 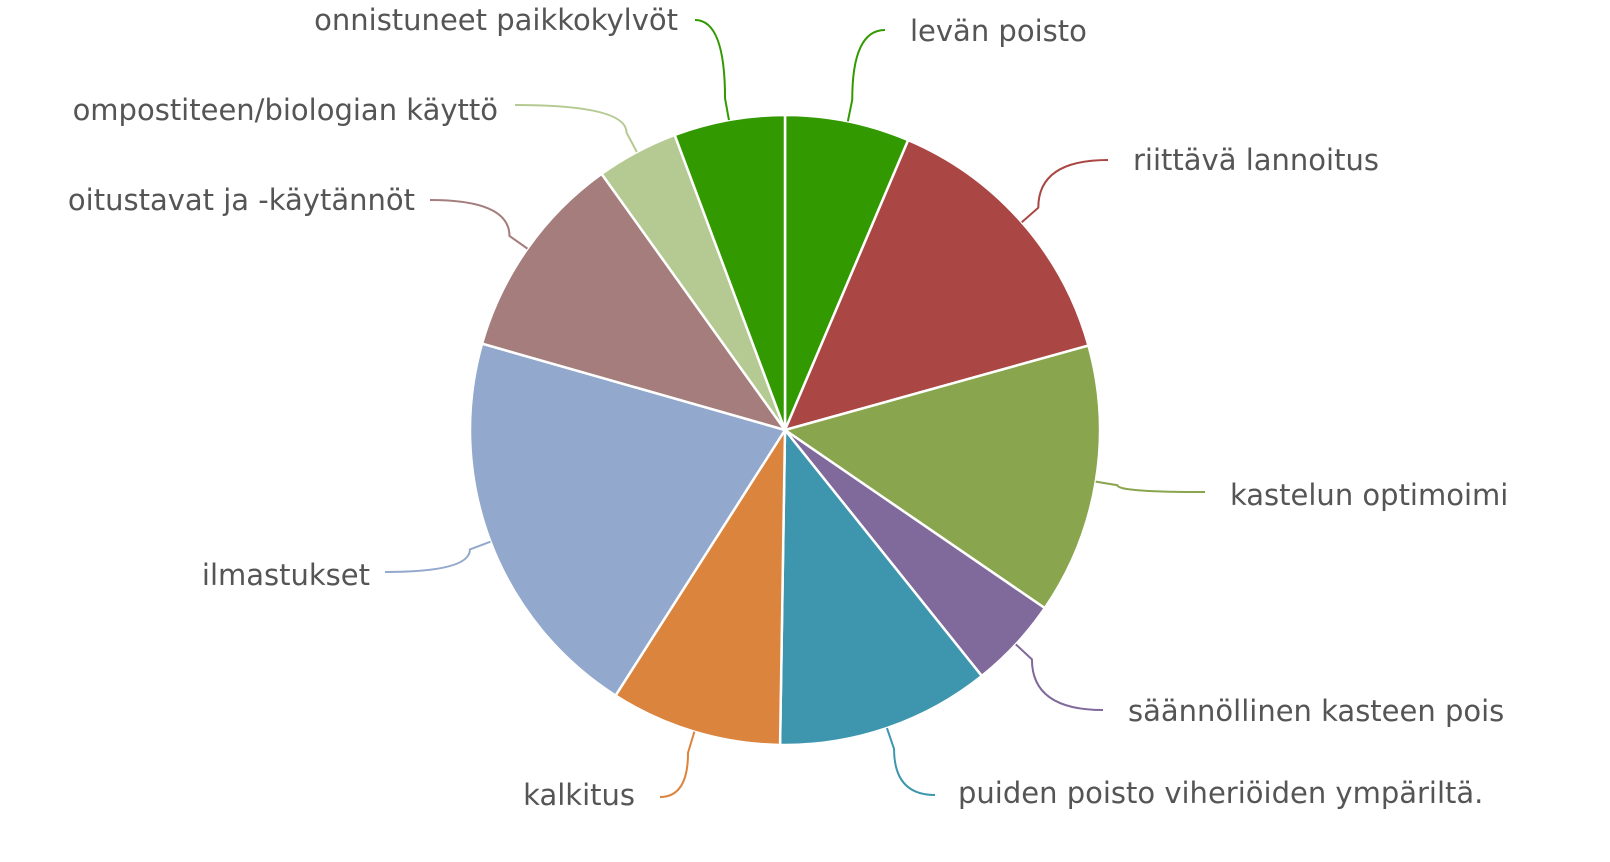 What do you see at coordinates (998, 31) in the screenshot?
I see `slice-label: levän poisto` at bounding box center [998, 31].